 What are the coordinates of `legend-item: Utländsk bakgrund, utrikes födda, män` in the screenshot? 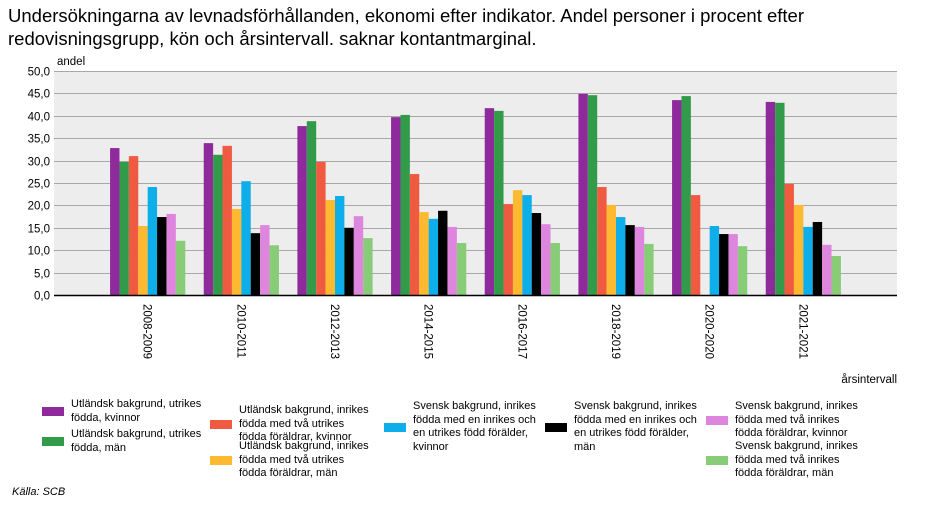 It's located at (122, 441).